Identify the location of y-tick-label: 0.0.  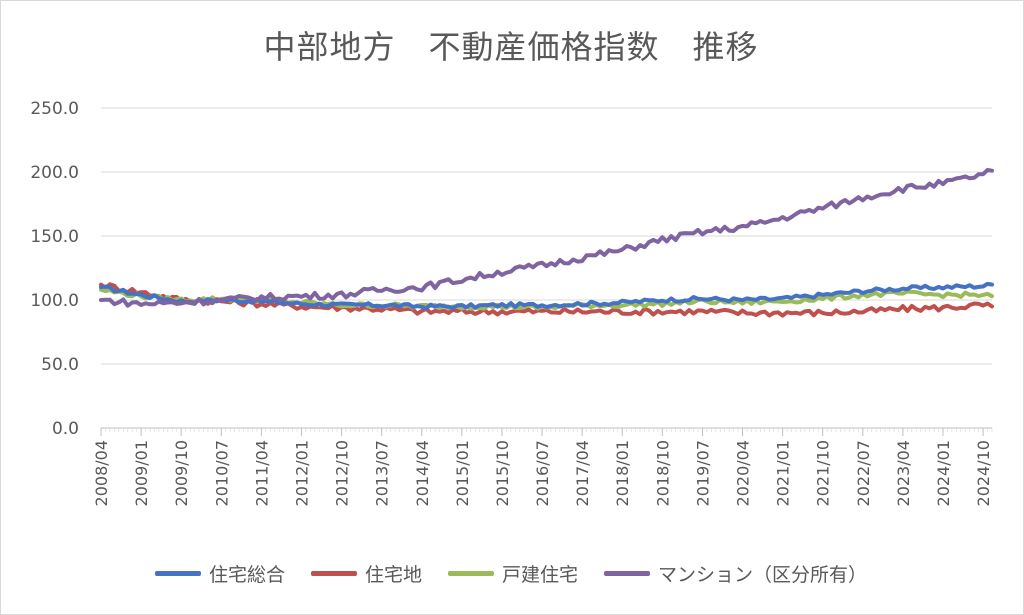
(65, 429).